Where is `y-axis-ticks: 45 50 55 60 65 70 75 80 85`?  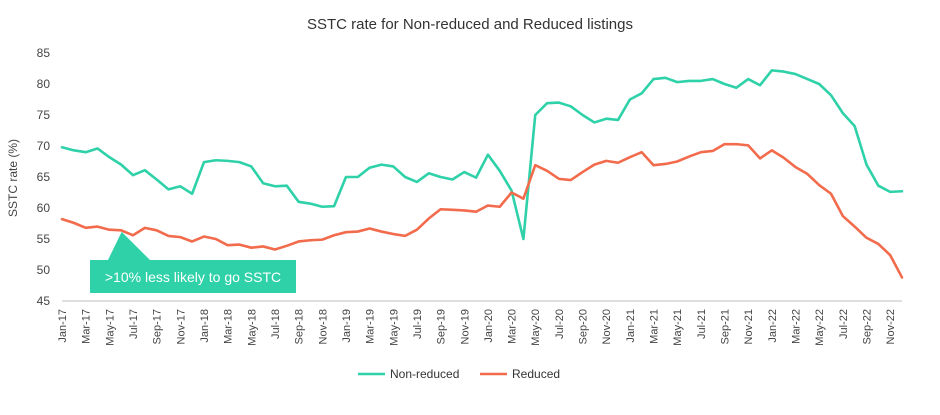
y-axis-ticks: 45 50 55 60 65 70 75 80 85 is located at coordinates (44, 177).